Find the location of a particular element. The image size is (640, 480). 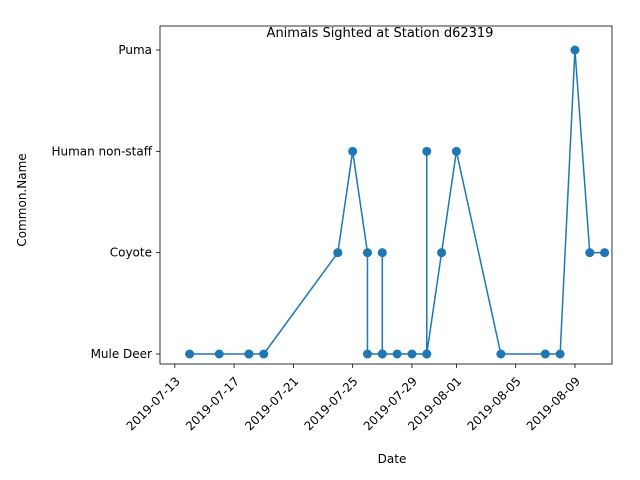

x-tick-label: 2019-08-05 is located at coordinates (494, 403).